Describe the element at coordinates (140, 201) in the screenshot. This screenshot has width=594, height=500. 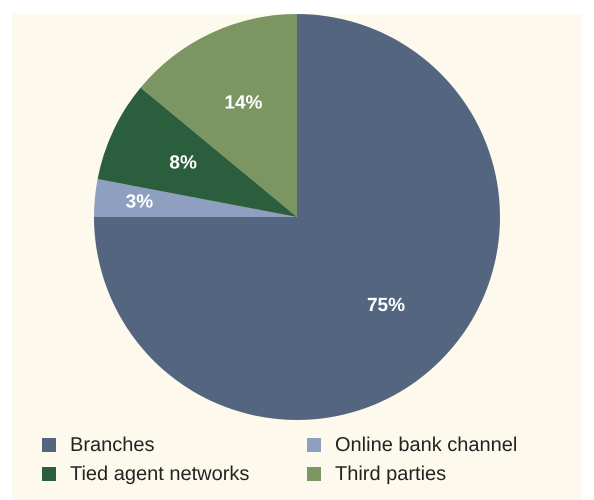
I see `data-label: 3%` at that location.